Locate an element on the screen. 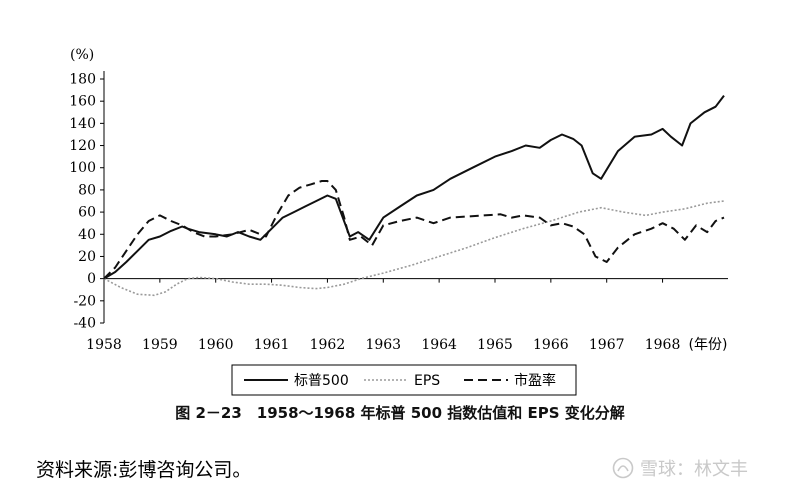 The height and width of the screenshot is (495, 800). y-tick-label: 160 is located at coordinates (82, 102).